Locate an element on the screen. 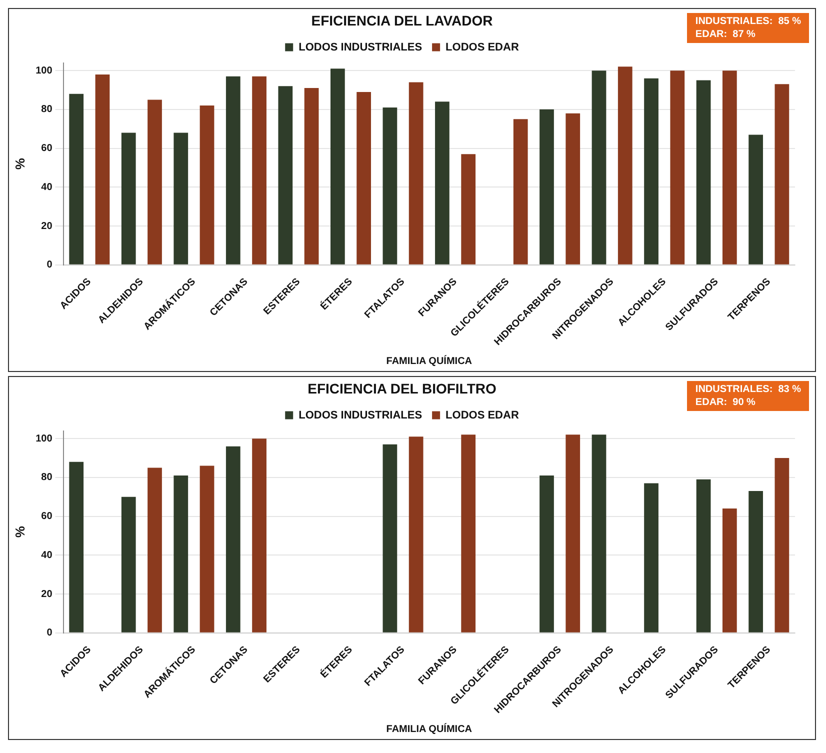 The image size is (826, 753). chart-title: EFICIENCIA DEL LAVADOR is located at coordinates (402, 20).